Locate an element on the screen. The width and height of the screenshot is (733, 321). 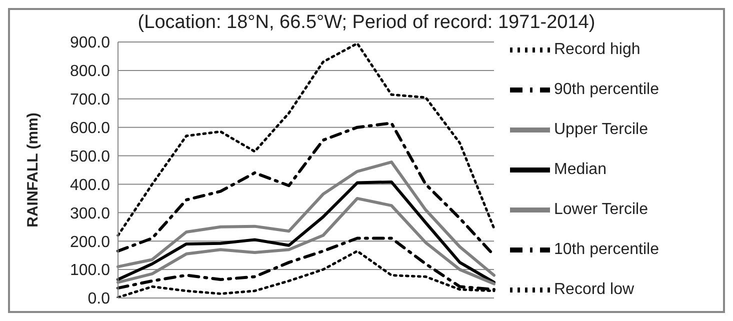
legend-label: Median is located at coordinates (580, 169).